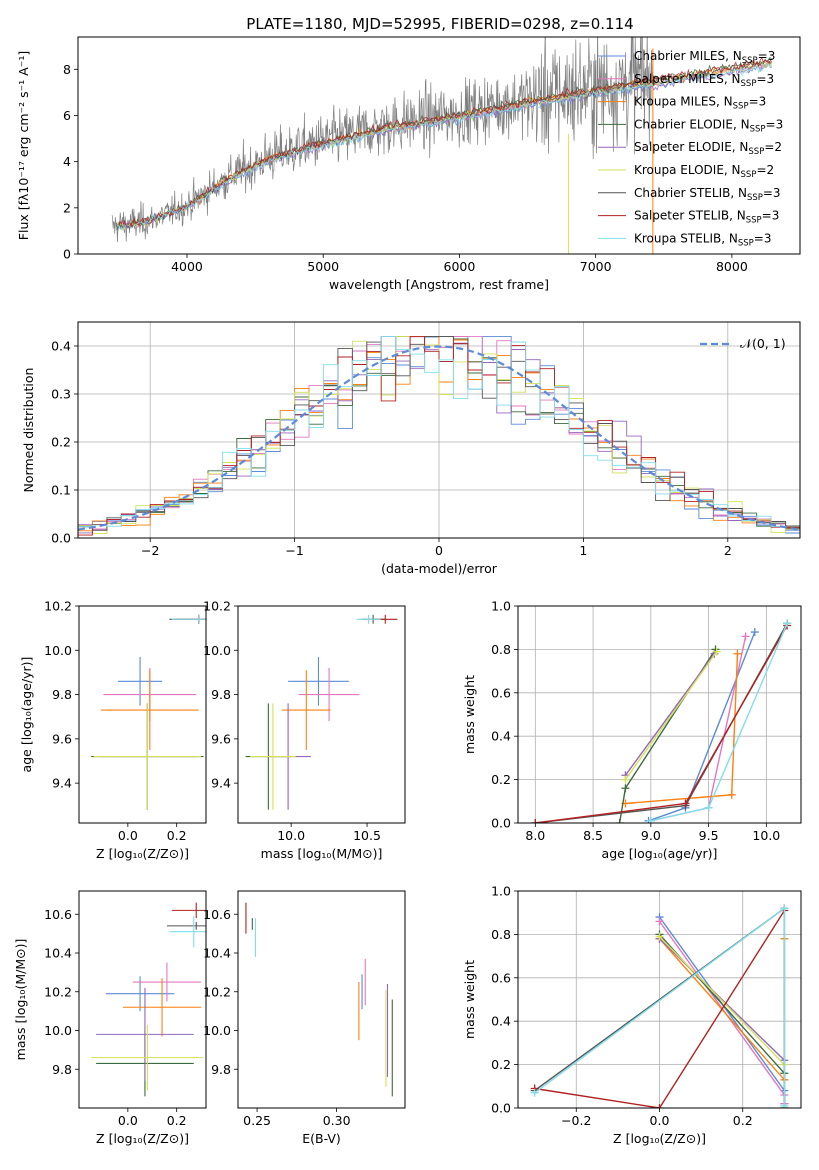 Image resolution: width=819 pixels, height=1170 pixels. What do you see at coordinates (439, 568) in the screenshot?
I see `x-axis-label: (data-model)/error` at bounding box center [439, 568].